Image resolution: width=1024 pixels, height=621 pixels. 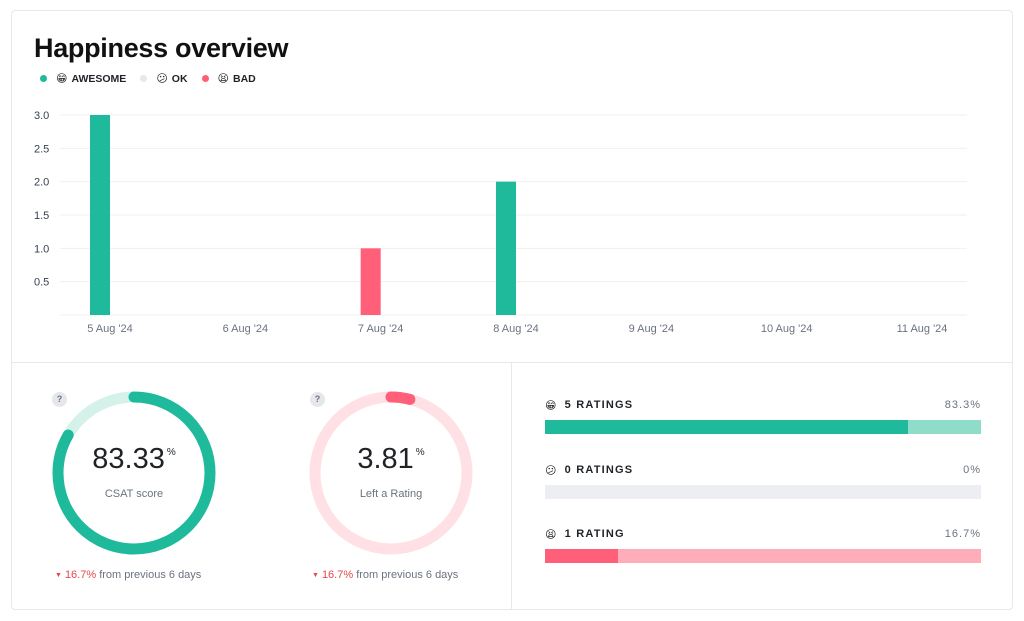 I want to click on rating-help-icon: ?, so click(x=317, y=399).